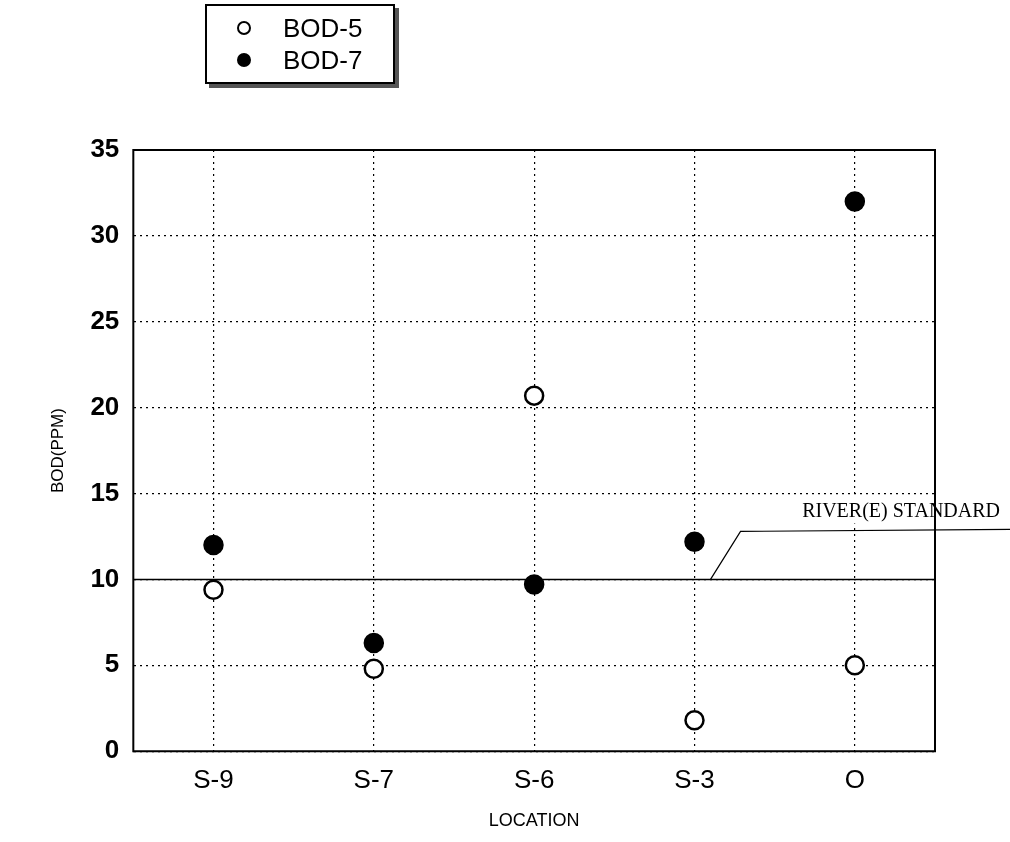 The height and width of the screenshot is (842, 1010). I want to click on y-tick-label: 0, so click(112, 749).